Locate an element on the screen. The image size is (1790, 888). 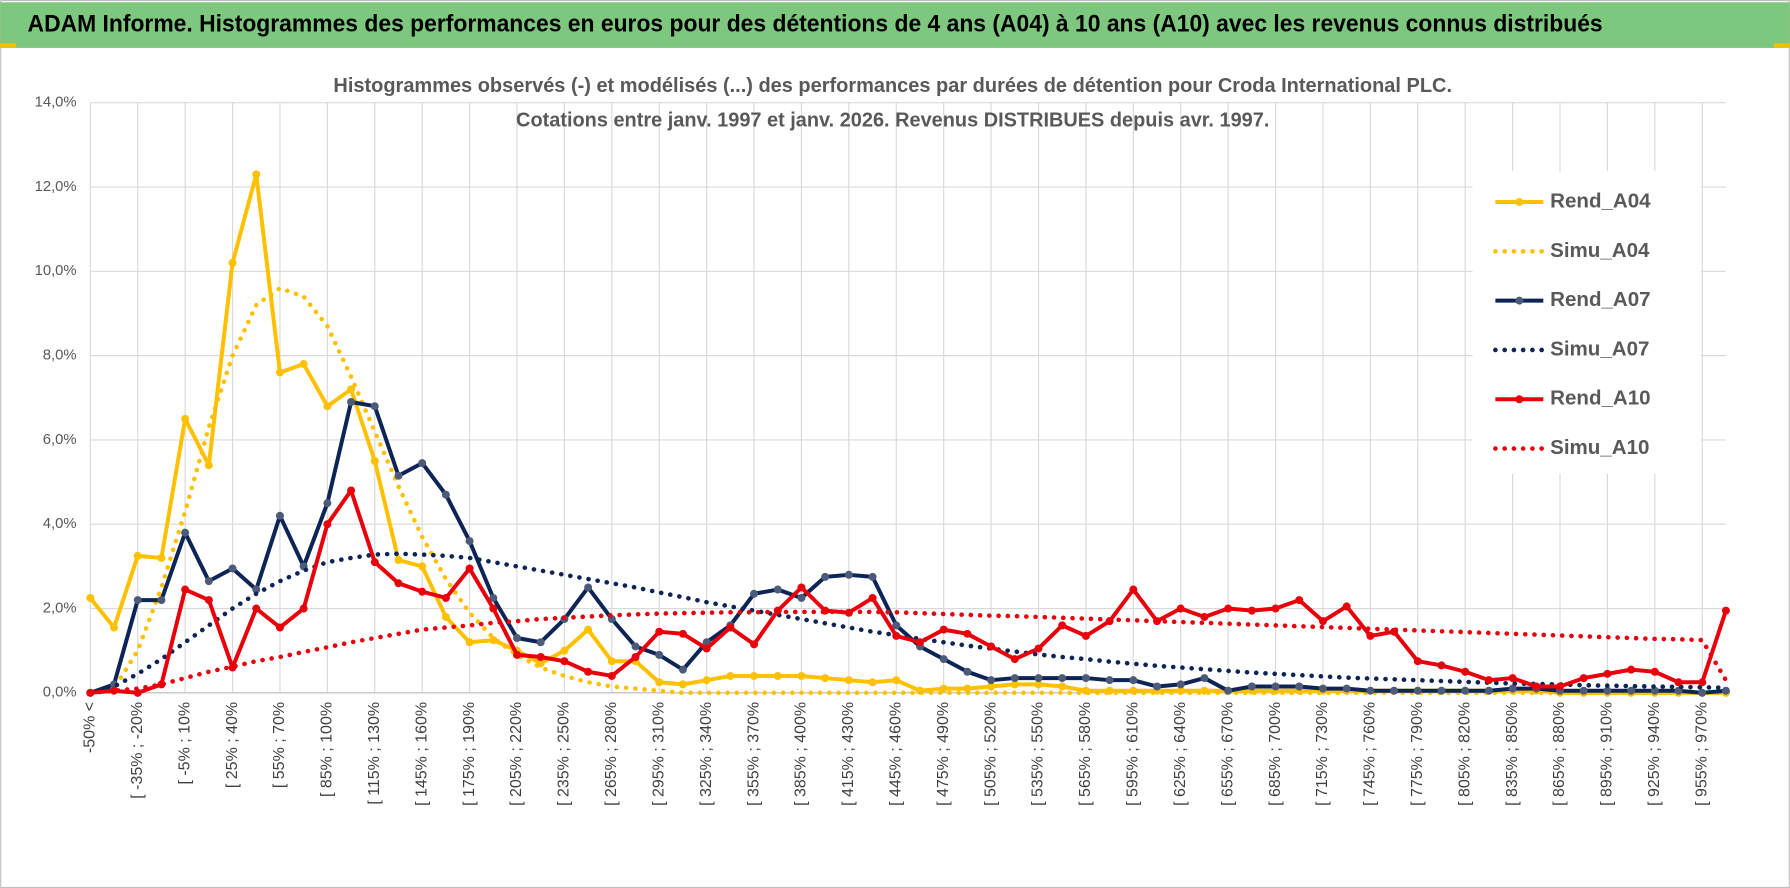
x-tick-label: [ 265% ; 280% is located at coordinates (611, 754).